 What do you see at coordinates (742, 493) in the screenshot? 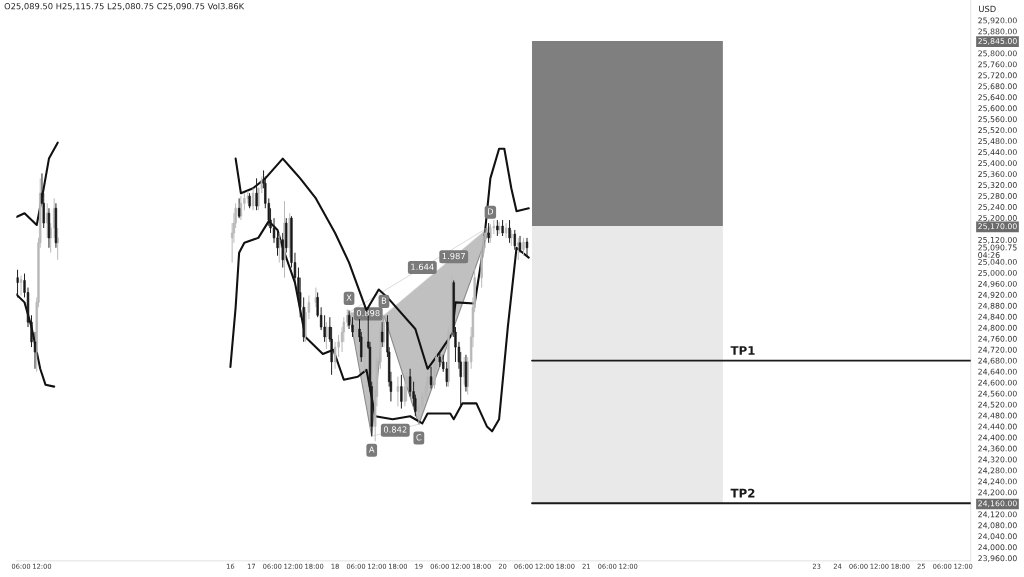
I see `ref-line-label: TP2` at bounding box center [742, 493].